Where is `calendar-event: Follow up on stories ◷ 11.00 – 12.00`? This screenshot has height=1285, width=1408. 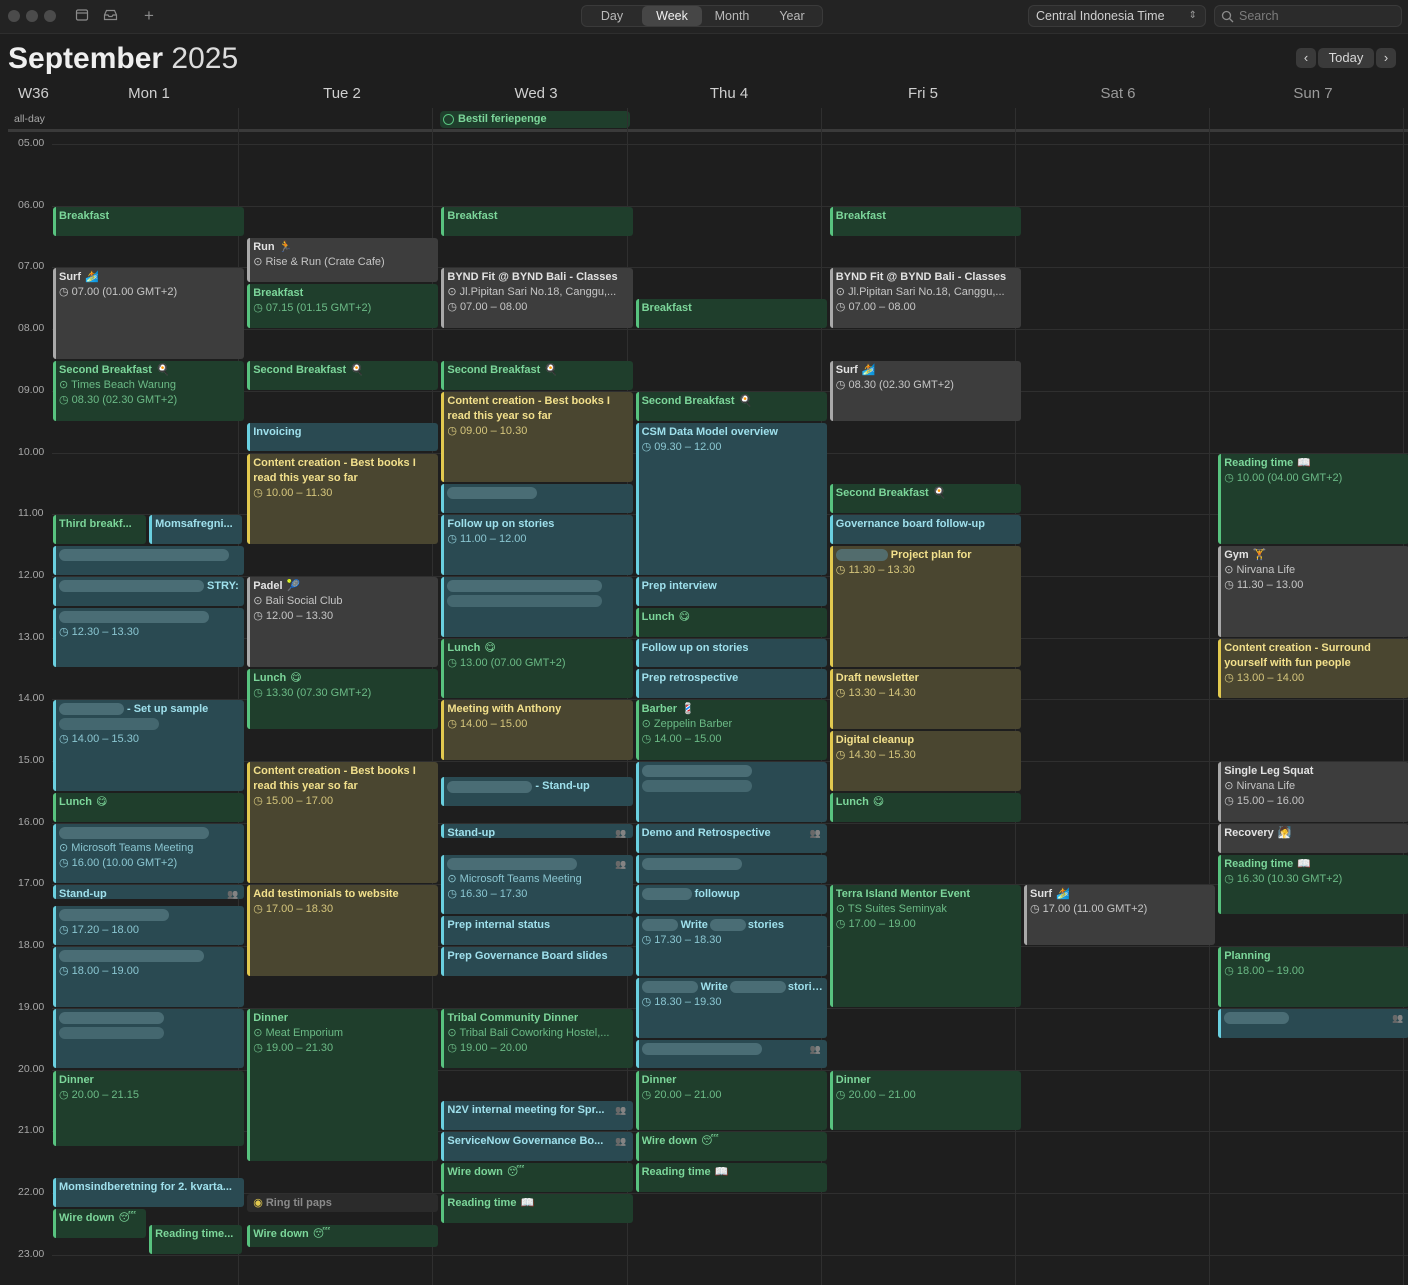 calendar-event: Follow up on stories ◷ 11.00 – 12.00 is located at coordinates (537, 545).